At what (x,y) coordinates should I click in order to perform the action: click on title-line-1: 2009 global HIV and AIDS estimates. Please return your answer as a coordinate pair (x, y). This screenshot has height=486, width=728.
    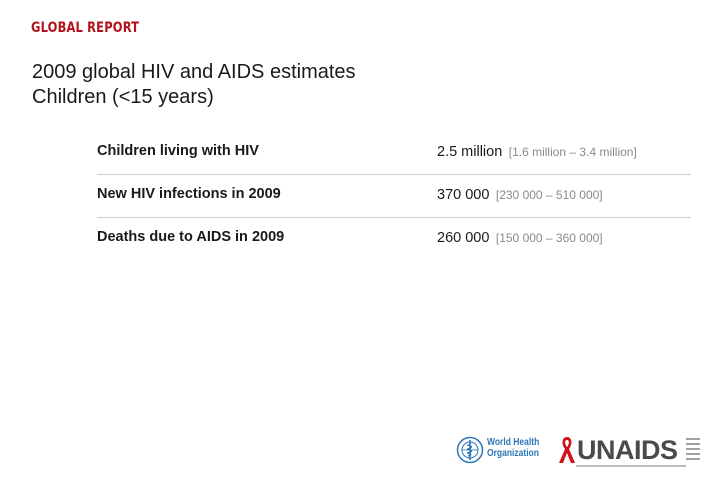
    Looking at the image, I should click on (194, 72).